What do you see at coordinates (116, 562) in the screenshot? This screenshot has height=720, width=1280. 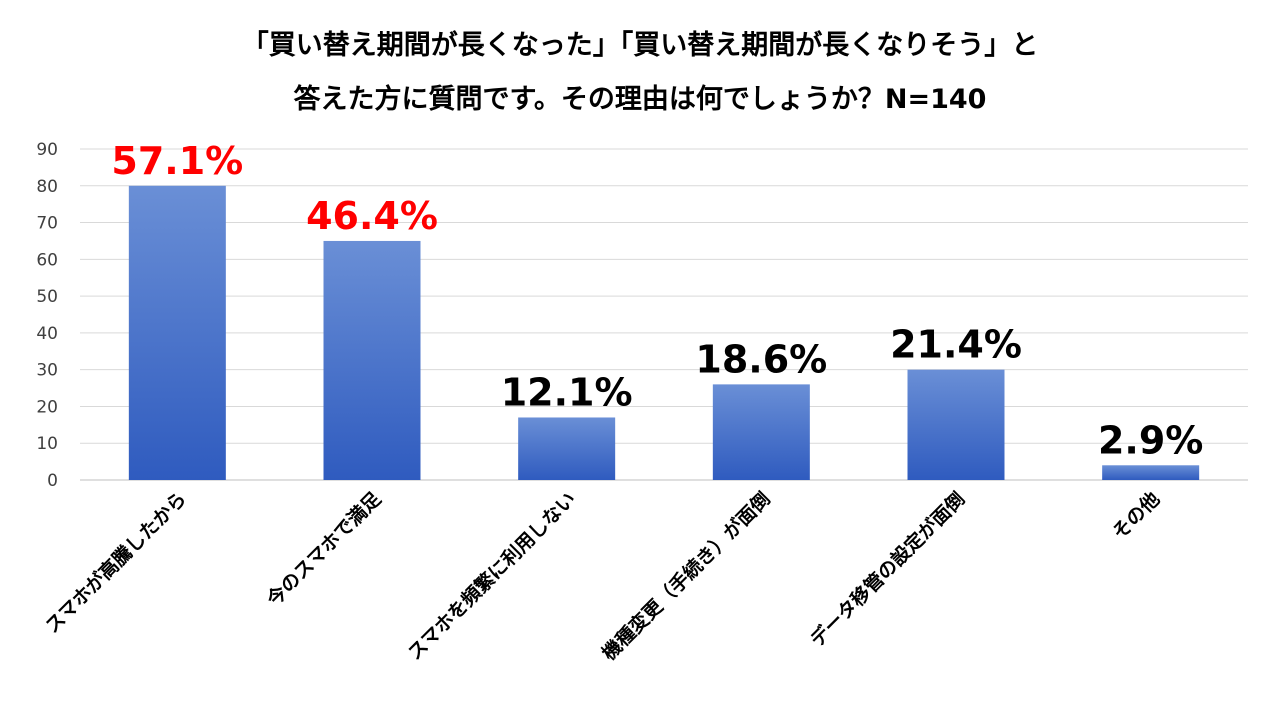 I see `x-category-label: スマホが高騰したから` at bounding box center [116, 562].